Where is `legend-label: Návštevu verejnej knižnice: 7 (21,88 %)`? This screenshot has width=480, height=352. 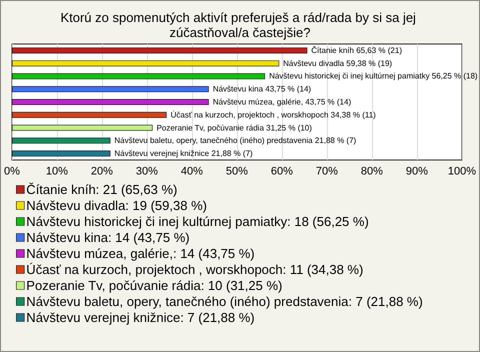
legend-label: Návštevu verejnej knižnice: 7 (21,88 %) is located at coordinates (140, 317).